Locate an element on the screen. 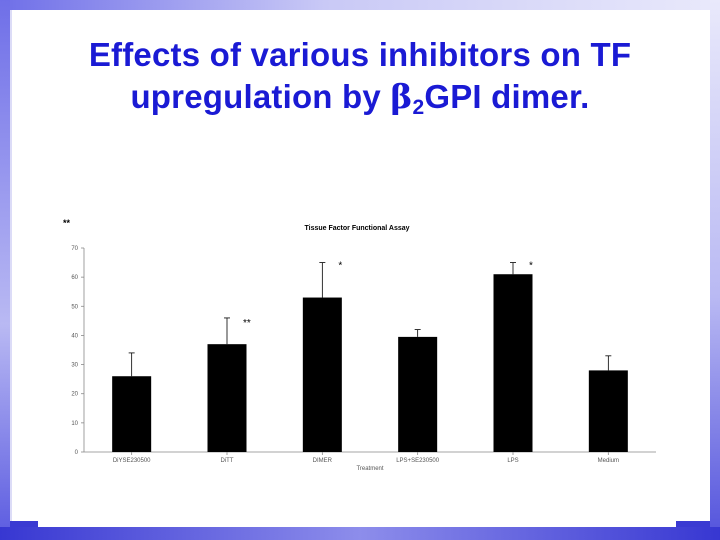 The height and width of the screenshot is (540, 720). y-tick-label: 20 is located at coordinates (74, 395).